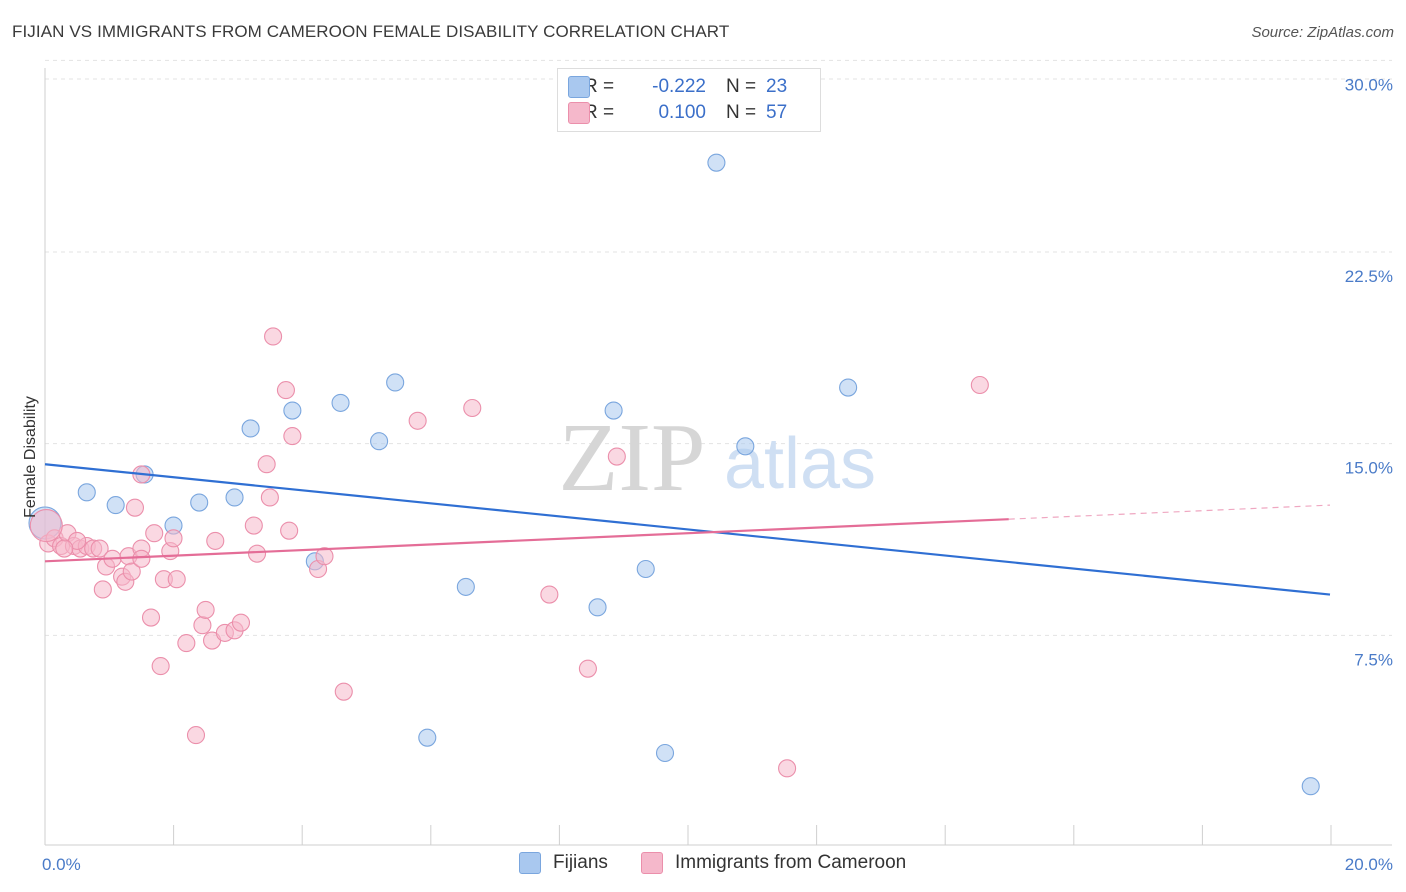 This screenshot has height=892, width=1406. Describe the element at coordinates (579, 113) in the screenshot. I see `legend-swatch-pink` at that location.